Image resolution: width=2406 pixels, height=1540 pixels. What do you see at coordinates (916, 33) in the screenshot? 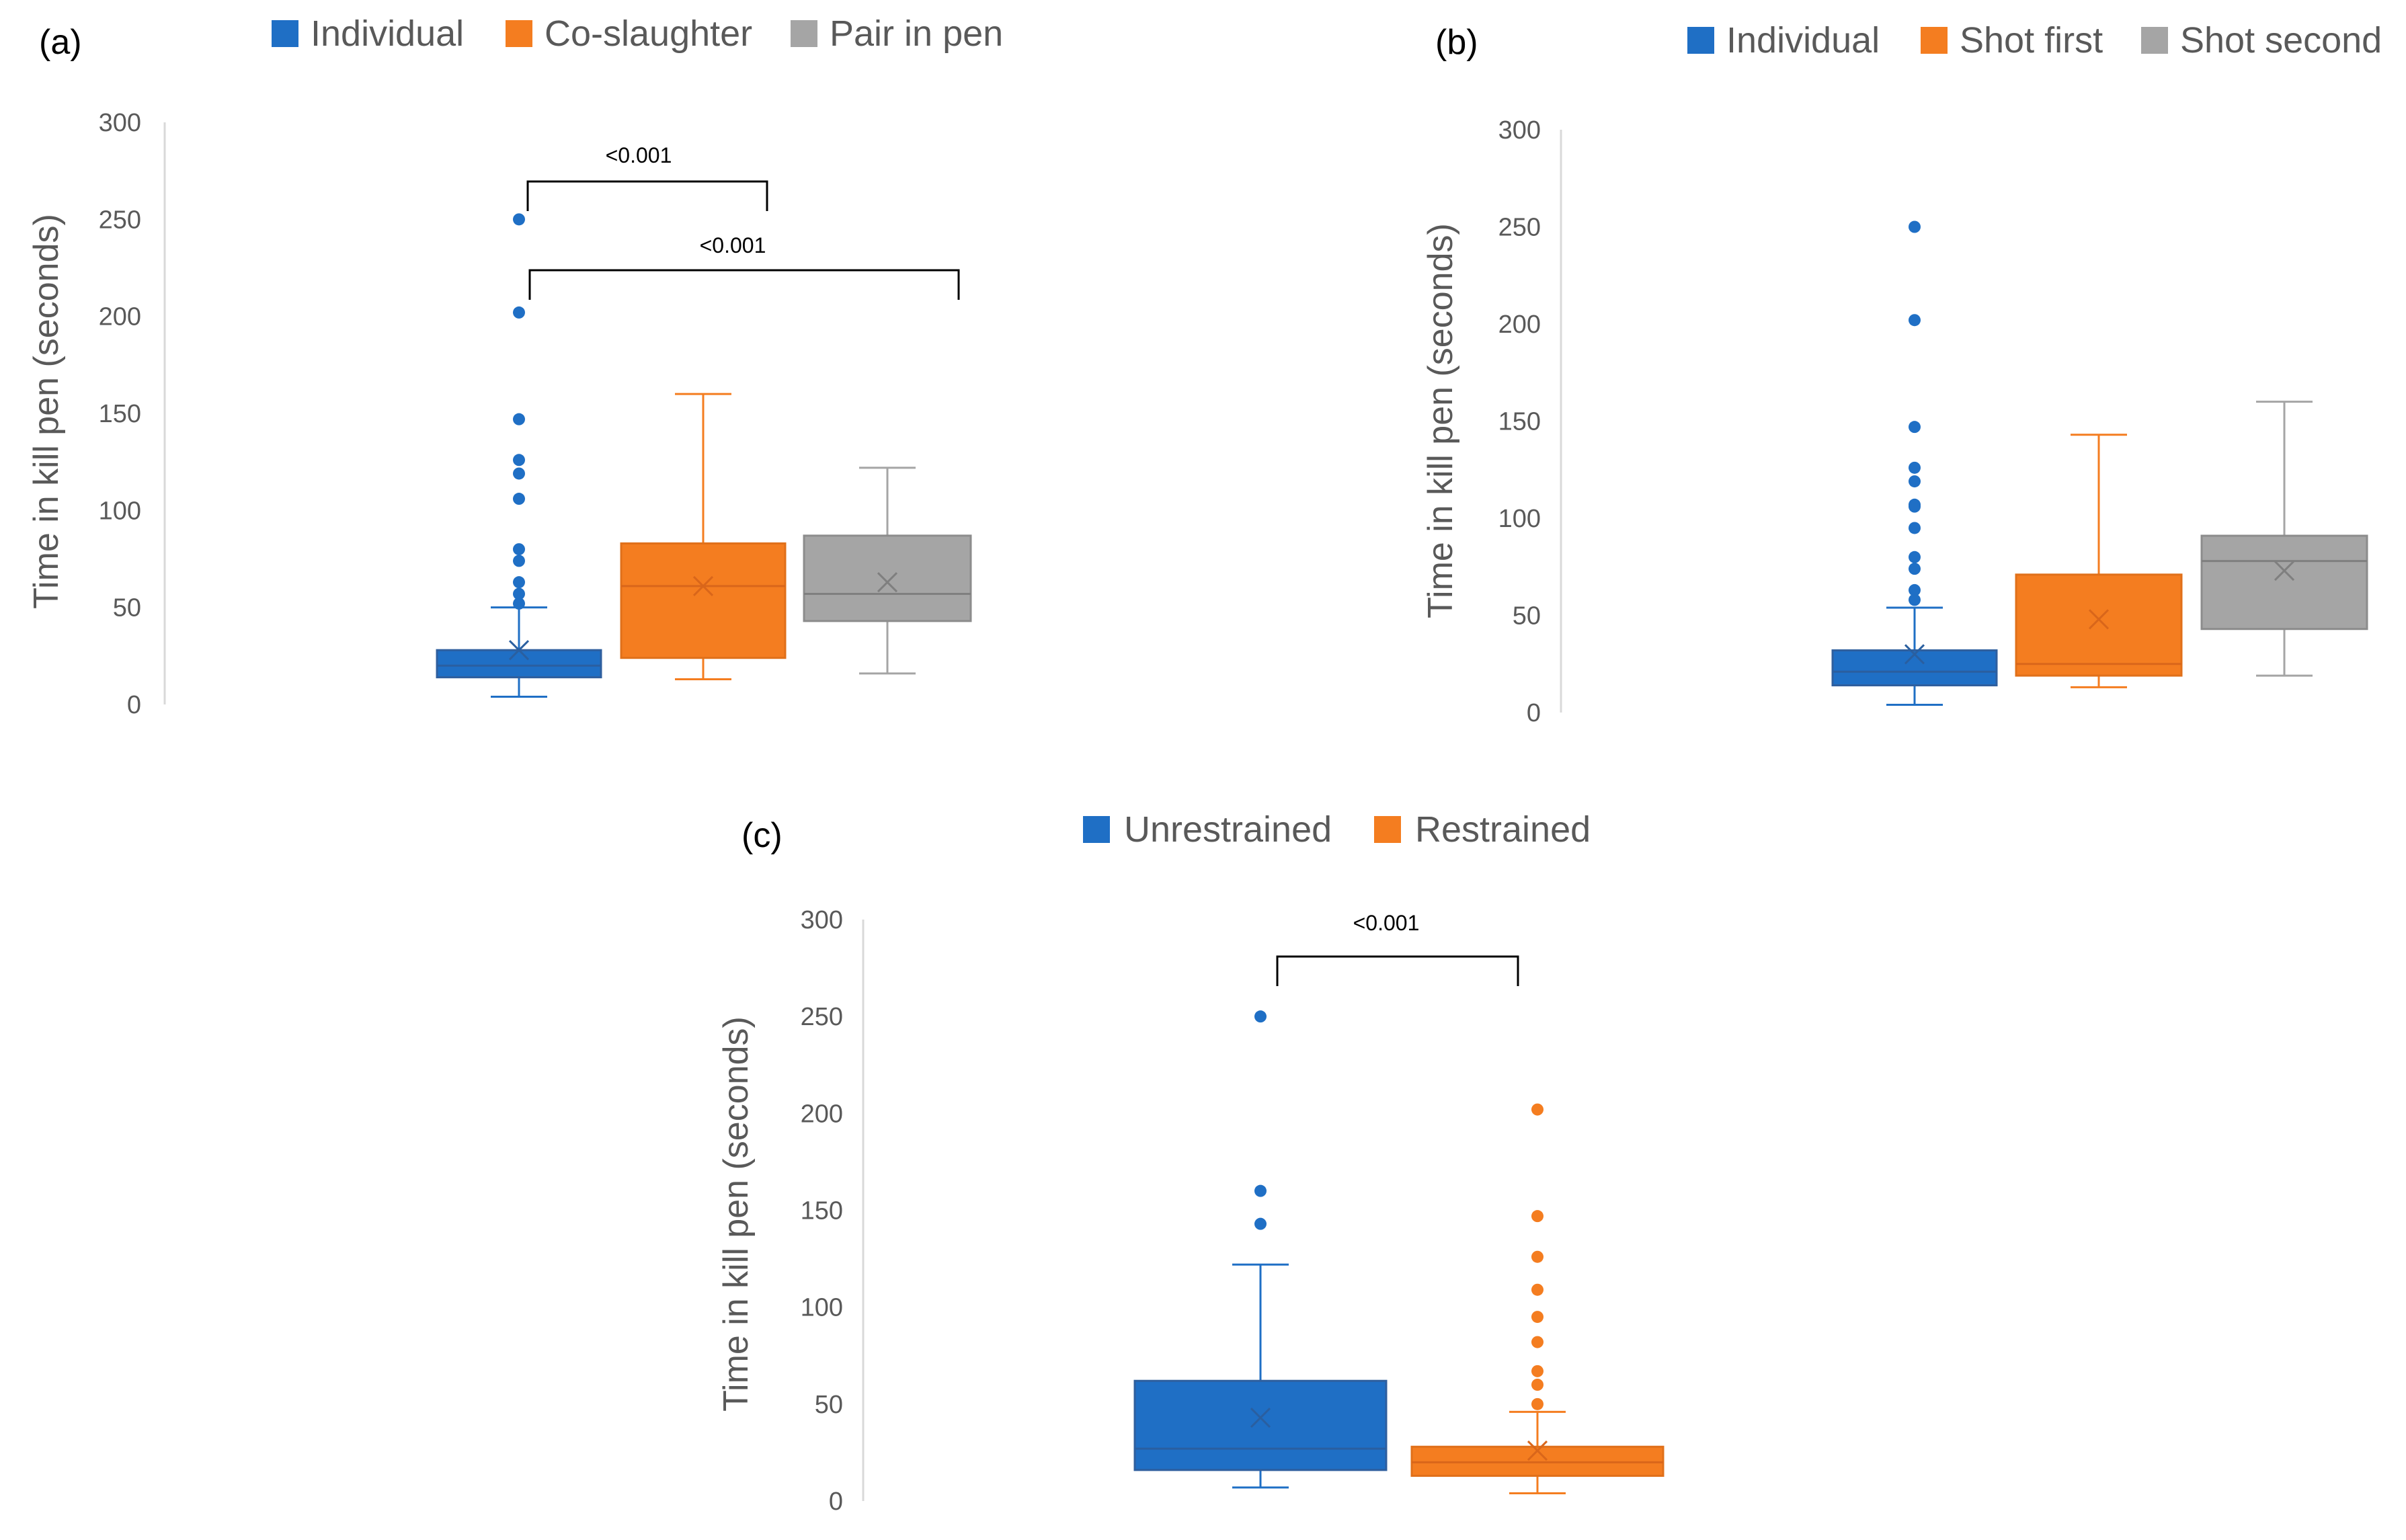
I see `legend-label-3: Pair in pen` at bounding box center [916, 33].